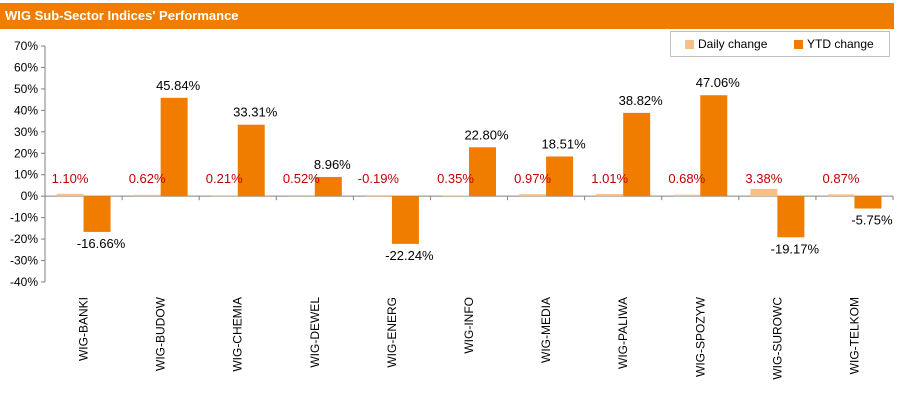  Describe the element at coordinates (332, 164) in the screenshot. I see `data-label-ytd: 8.96%` at that location.